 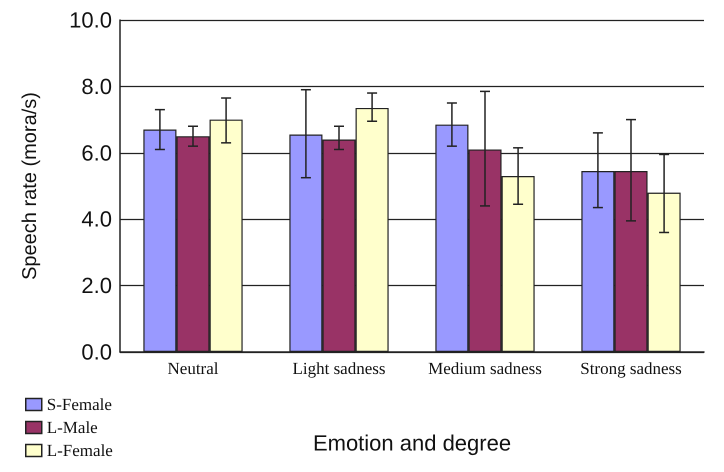 What do you see at coordinates (412, 443) in the screenshot?
I see `x-axis-title: Emotion and degree` at bounding box center [412, 443].